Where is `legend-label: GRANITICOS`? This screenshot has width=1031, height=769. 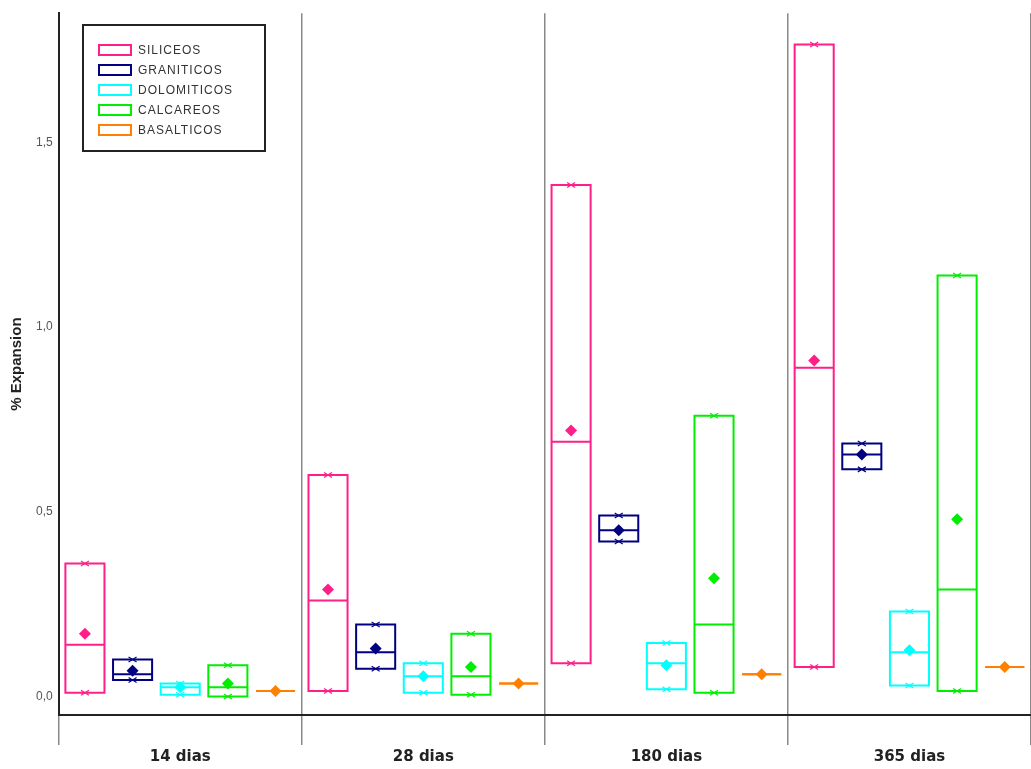
legend-label: GRANITICOS is located at coordinates (180, 70).